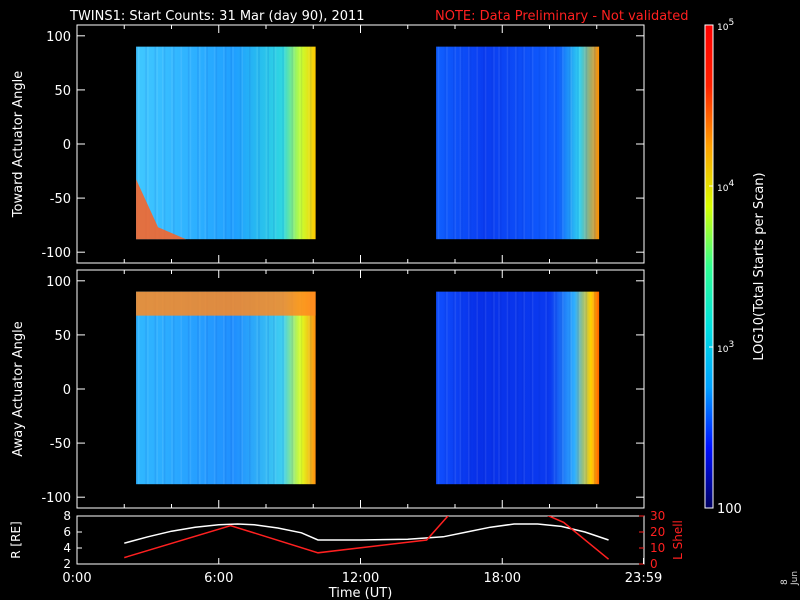 The width and height of the screenshot is (800, 600). Describe the element at coordinates (218, 578) in the screenshot. I see `x-tick-label: 6:00` at that location.